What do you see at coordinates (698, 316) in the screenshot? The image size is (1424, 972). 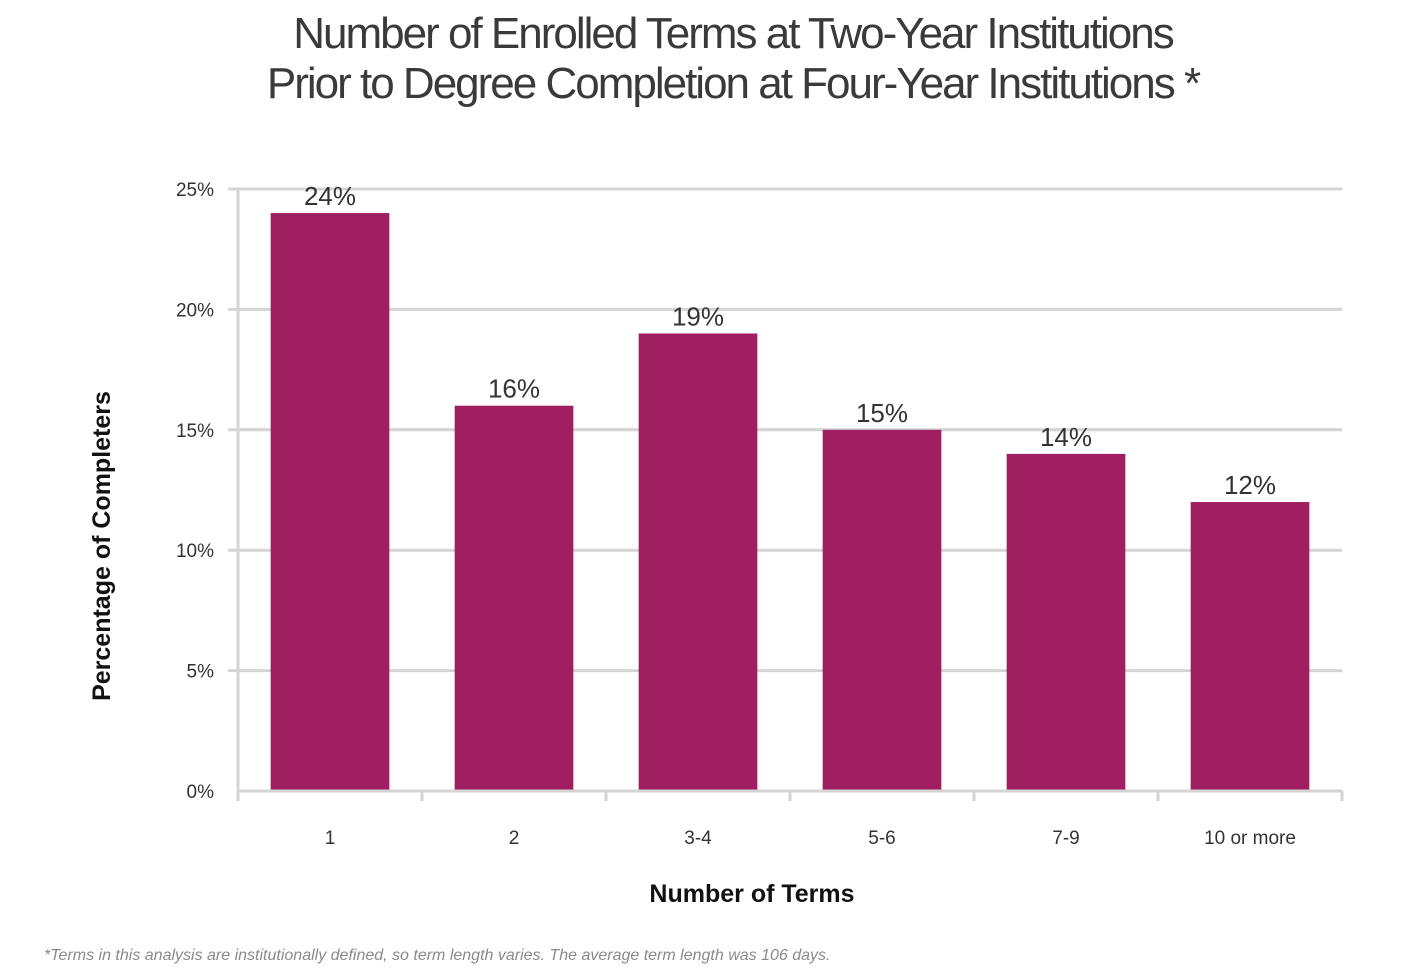 I see `bar-value-label: 19%` at bounding box center [698, 316].